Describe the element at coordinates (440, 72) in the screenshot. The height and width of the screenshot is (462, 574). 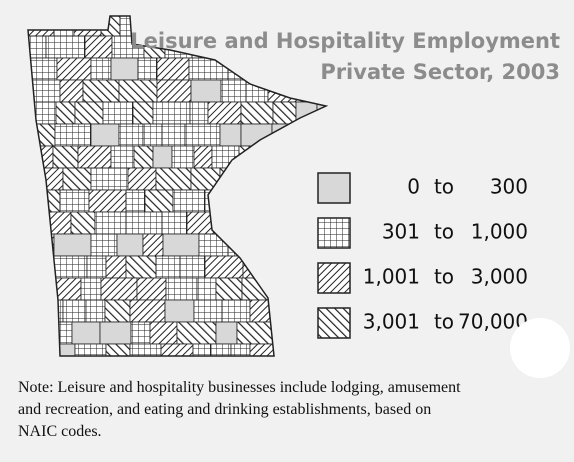
I see `title-line: Private Sector, 2003` at that location.